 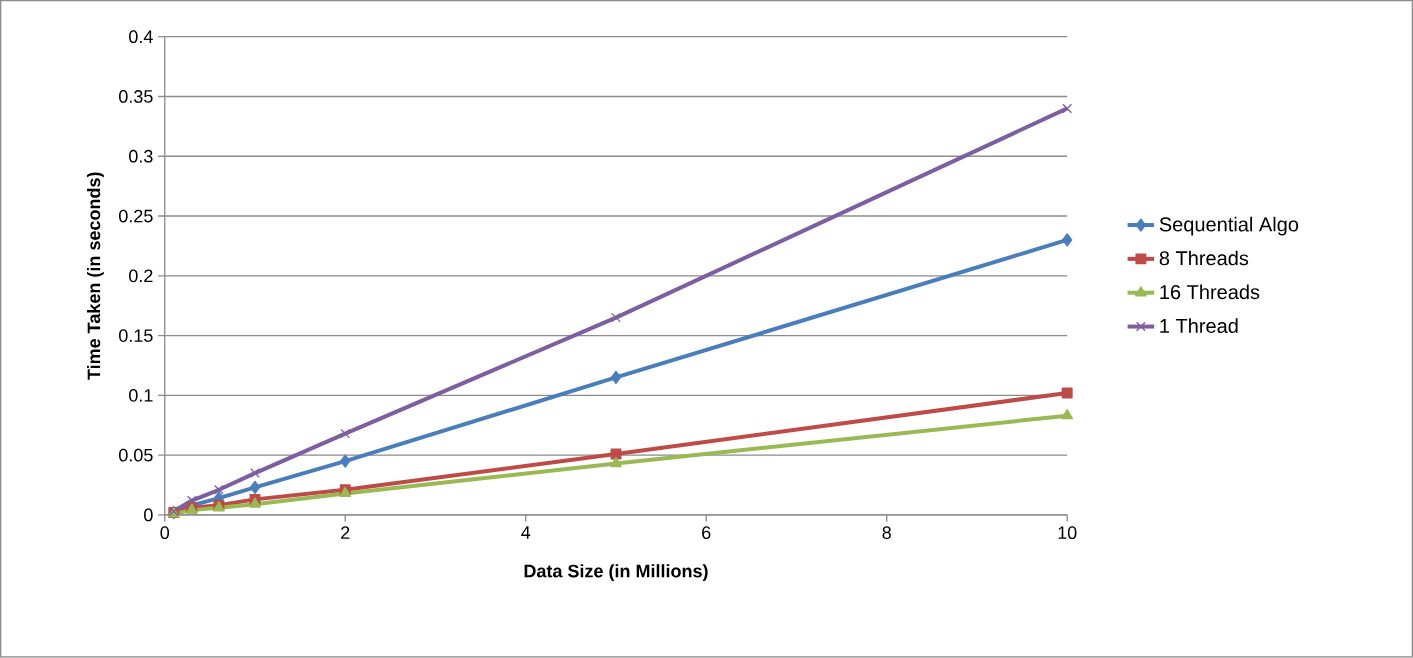 I want to click on legend-label: Sequential Algo, so click(x=1229, y=226).